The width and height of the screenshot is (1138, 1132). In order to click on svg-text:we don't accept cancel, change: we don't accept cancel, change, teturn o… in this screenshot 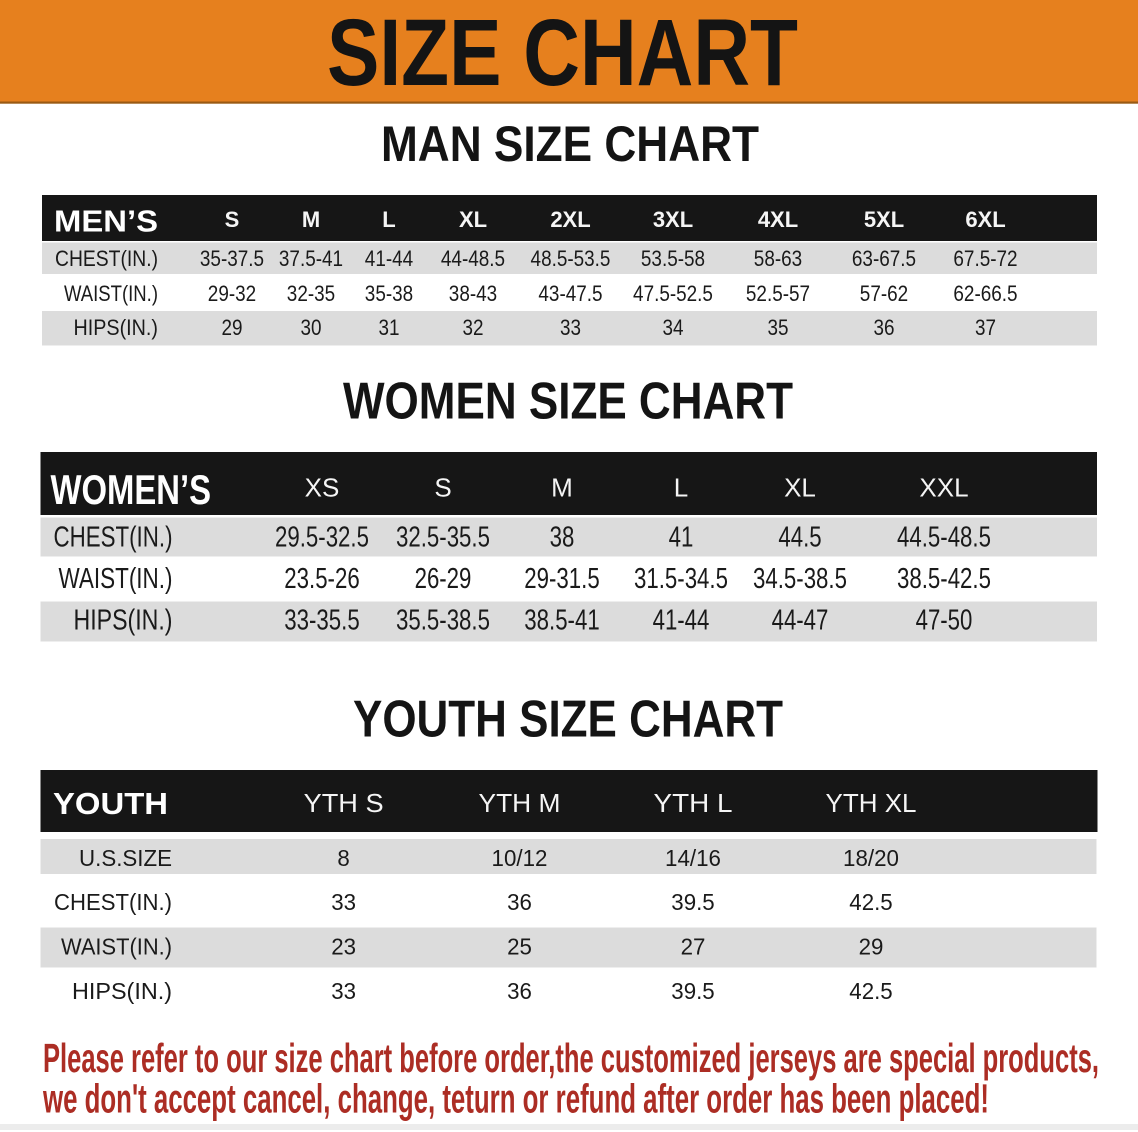, I will do `click(515, 1099)`.